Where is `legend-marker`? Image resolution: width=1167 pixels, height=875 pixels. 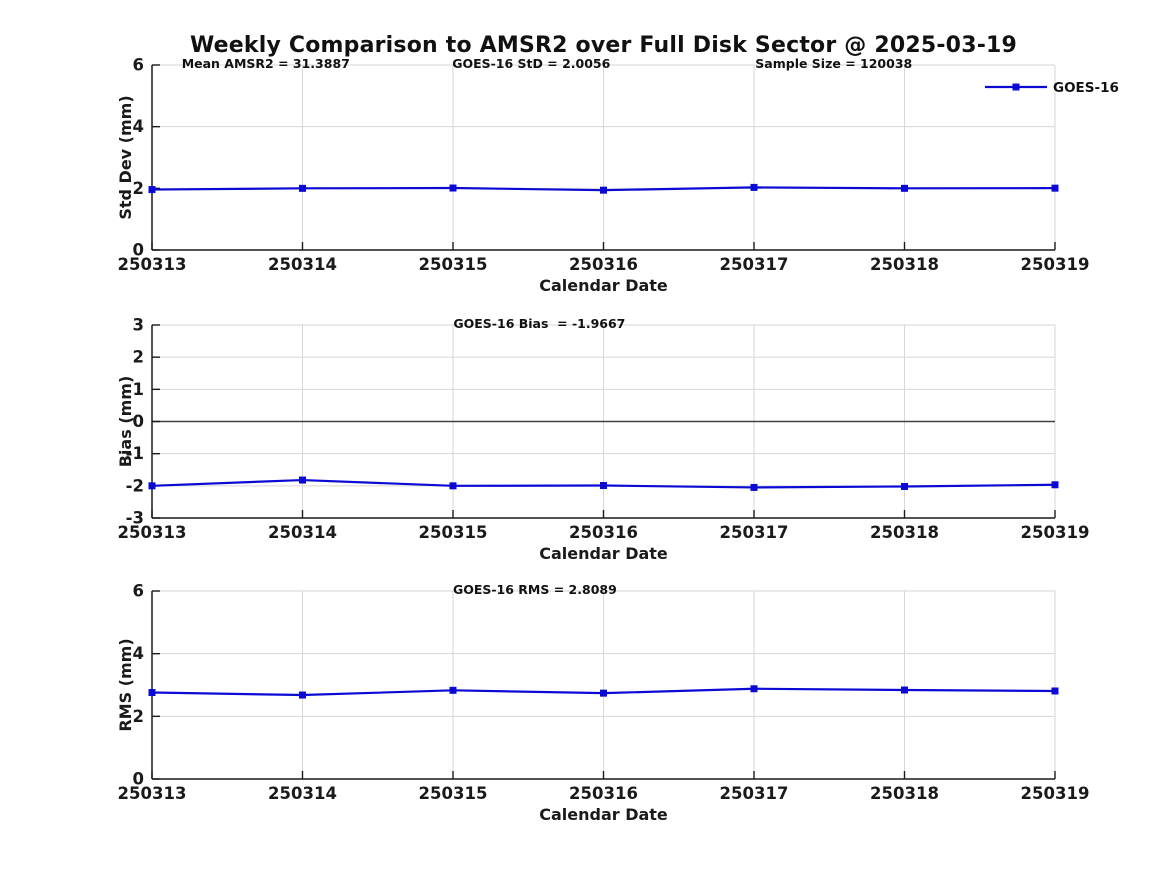
legend-marker is located at coordinates (1016, 87).